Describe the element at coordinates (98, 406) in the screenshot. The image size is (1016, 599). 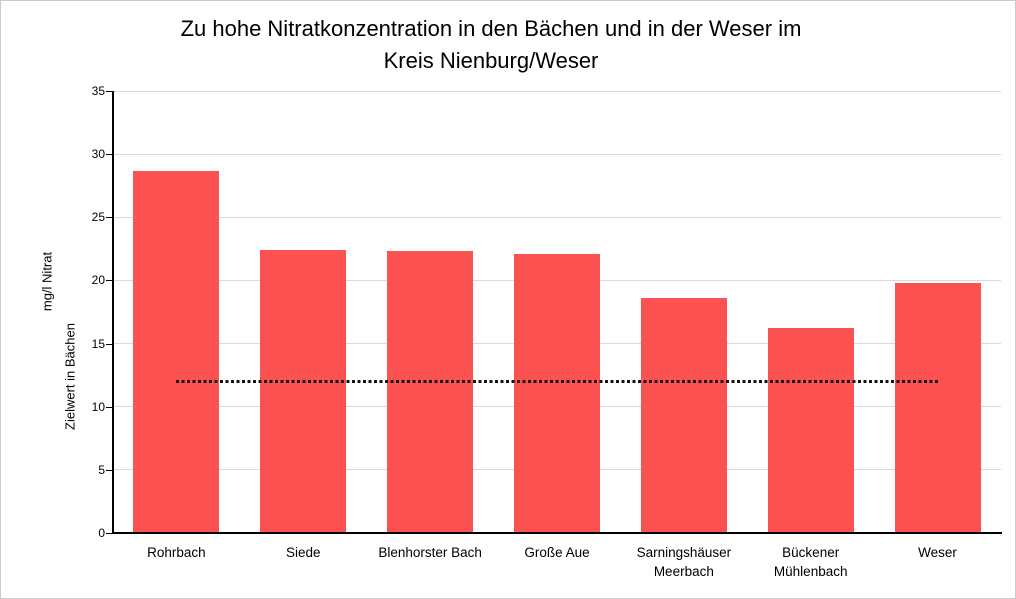
I see `tick-label-y-10: 10` at that location.